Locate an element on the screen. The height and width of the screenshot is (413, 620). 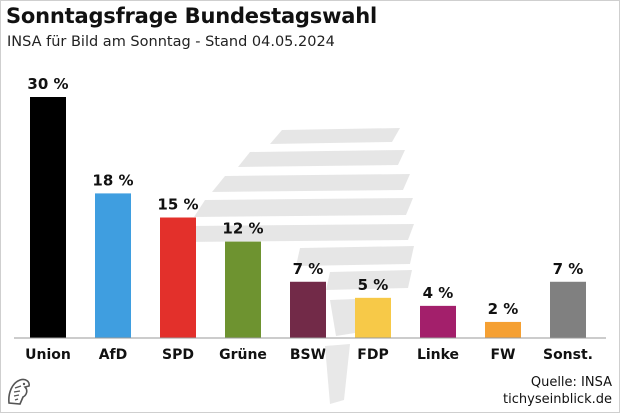
bar-value-label: 12 % is located at coordinates (242, 229).